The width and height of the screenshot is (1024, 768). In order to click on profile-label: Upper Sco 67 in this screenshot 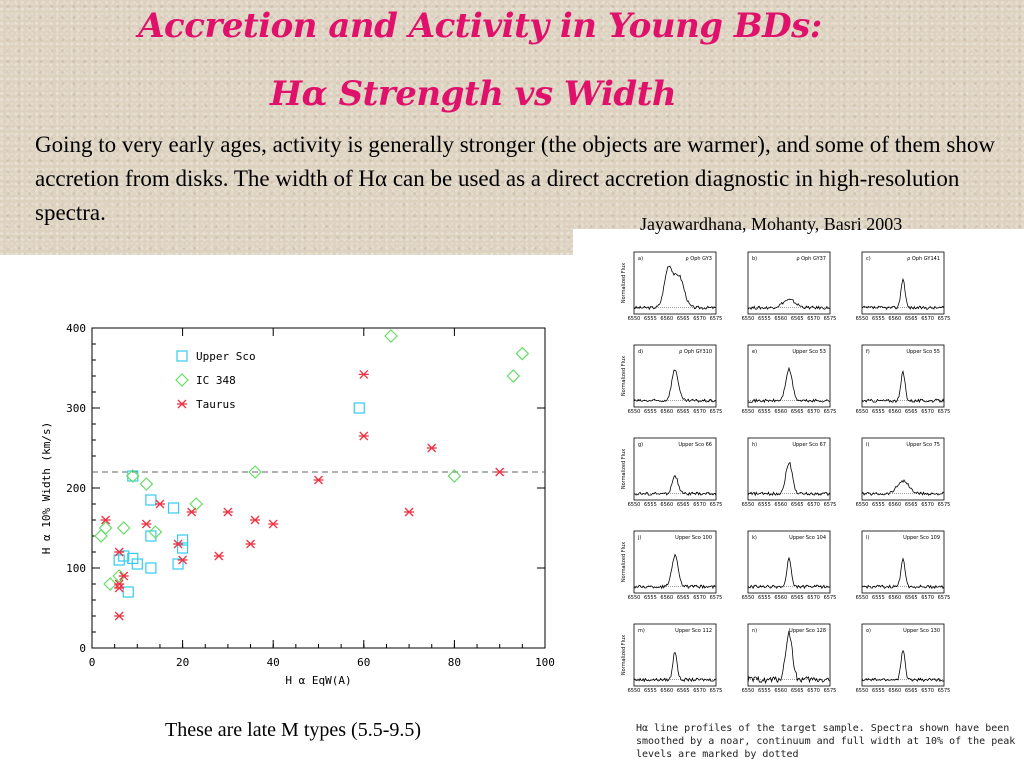, I will do `click(809, 445)`.